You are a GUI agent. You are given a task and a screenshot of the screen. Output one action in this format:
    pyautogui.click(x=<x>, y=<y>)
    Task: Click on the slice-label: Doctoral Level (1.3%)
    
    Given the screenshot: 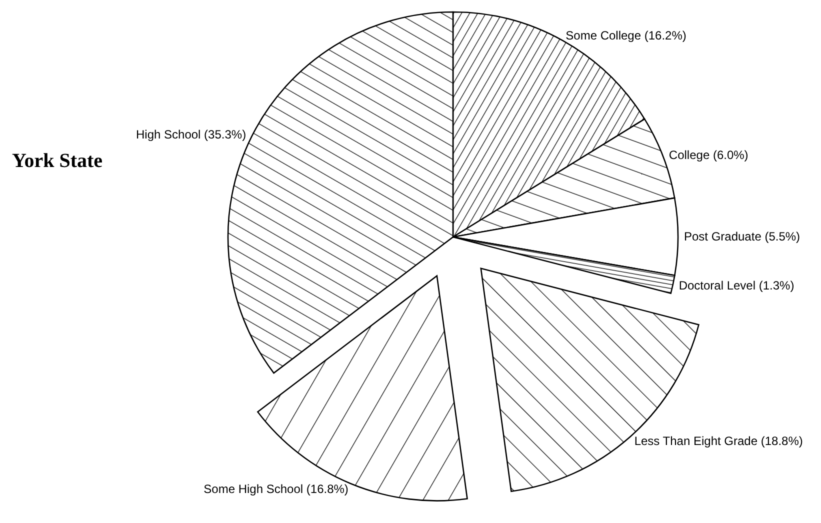 What is the action you would take?
    pyautogui.click(x=736, y=285)
    